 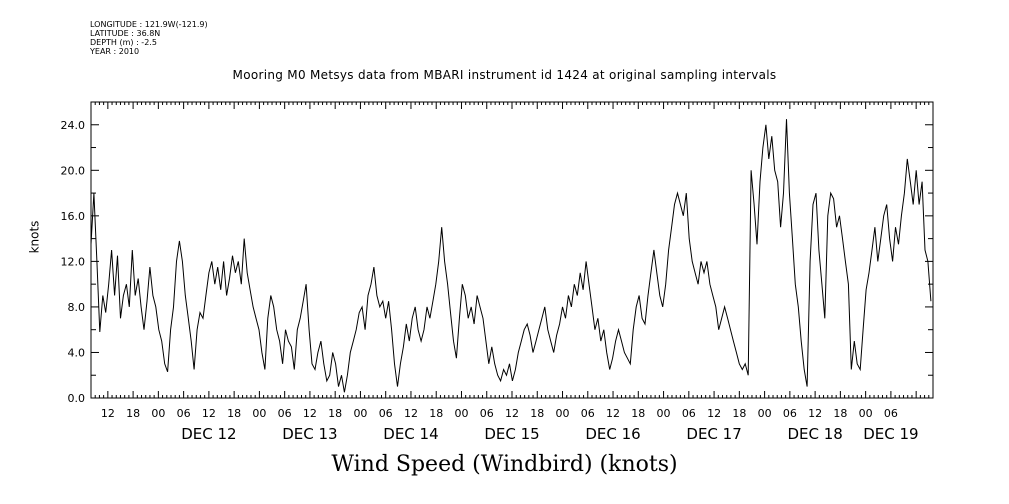 What do you see at coordinates (73, 261) in the screenshot?
I see `y-tick-label: 12.0` at bounding box center [73, 261].